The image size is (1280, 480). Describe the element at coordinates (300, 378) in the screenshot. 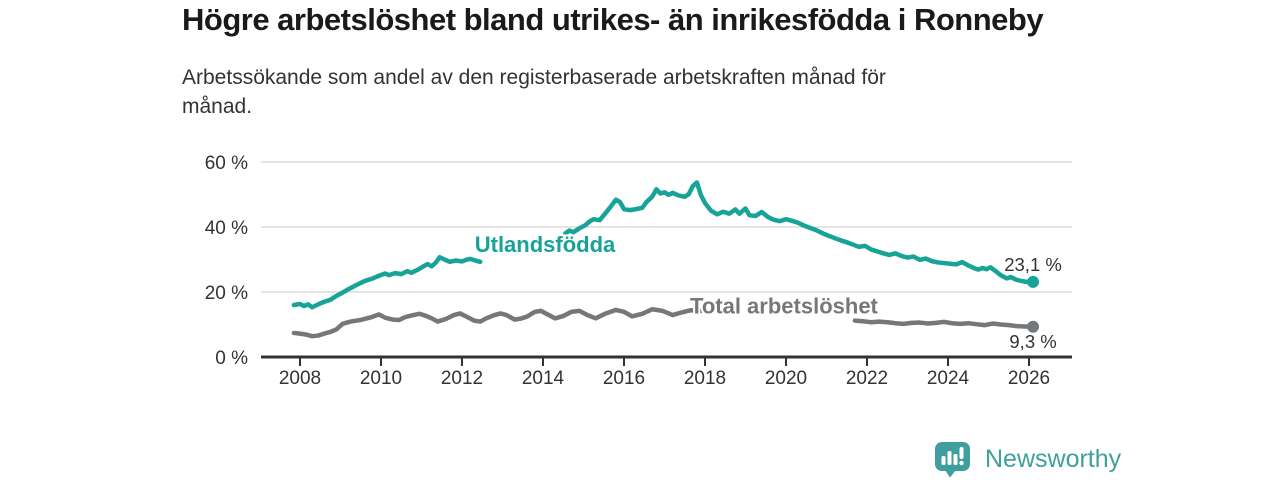

I see `x-tick-label-2008: 2008` at that location.